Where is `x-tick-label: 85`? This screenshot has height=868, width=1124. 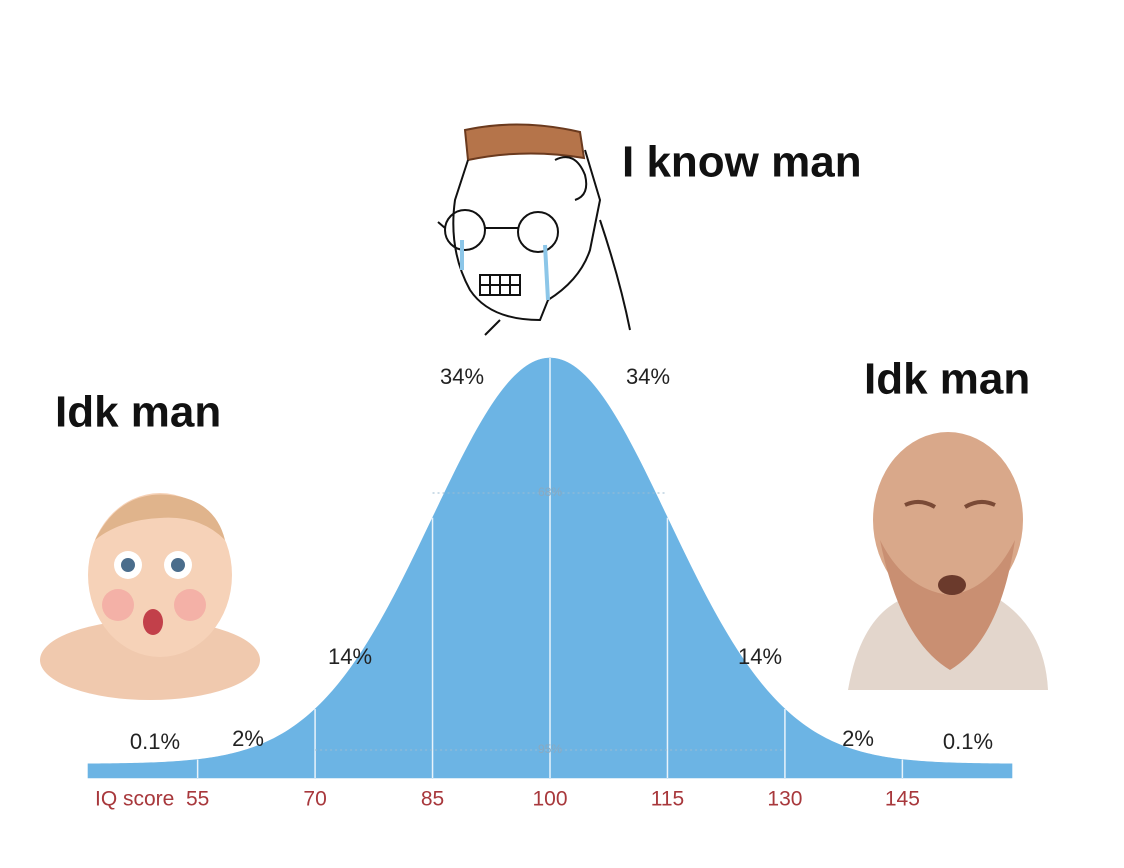 x-tick-label: 85 is located at coordinates (432, 799).